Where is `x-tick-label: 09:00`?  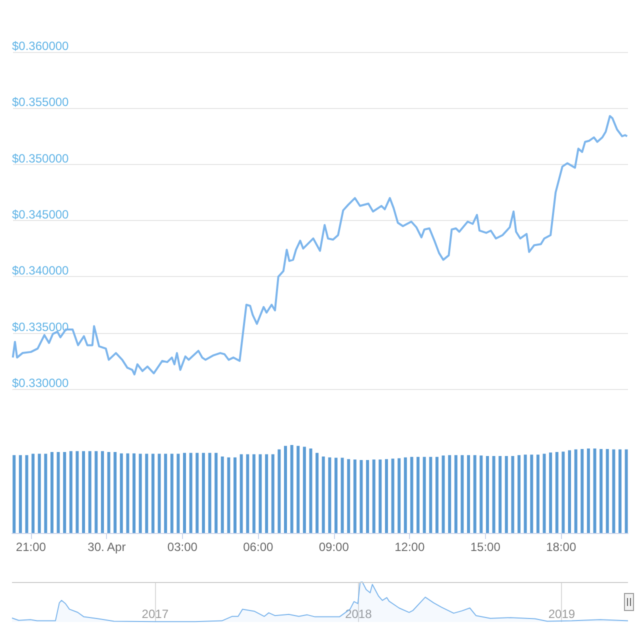 x-tick-label: 09:00 is located at coordinates (334, 547).